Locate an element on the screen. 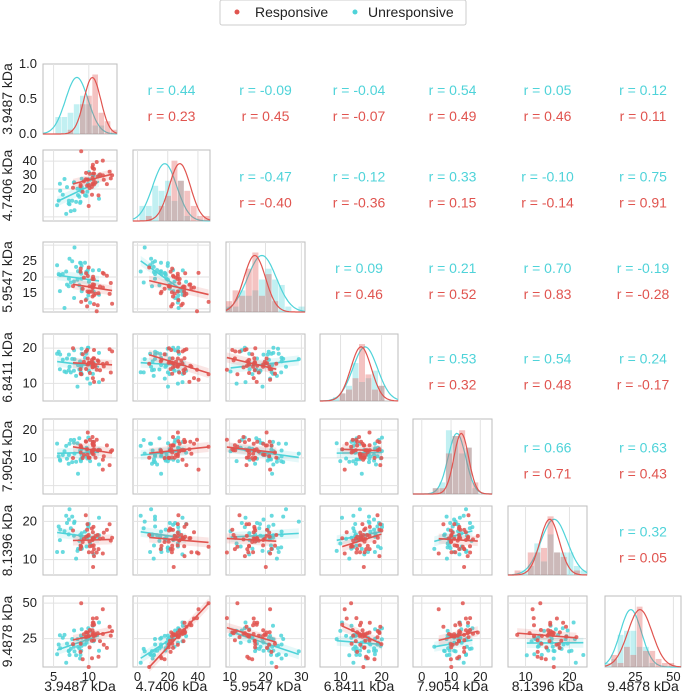 The height and width of the screenshot is (693, 685). kde-curve-unresponsive is located at coordinates (547, 547).